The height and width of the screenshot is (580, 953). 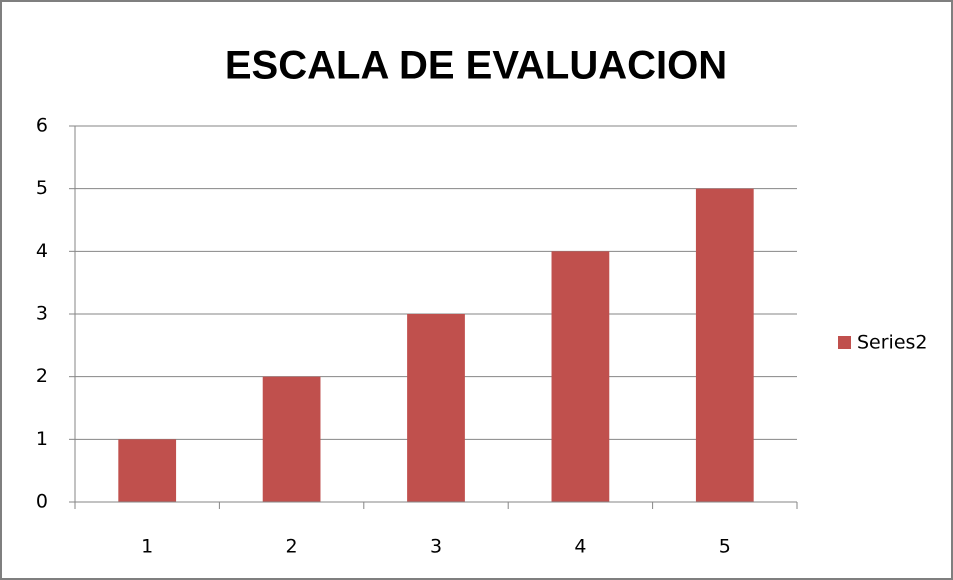 I want to click on y-tick-label: 6, so click(x=42, y=126).